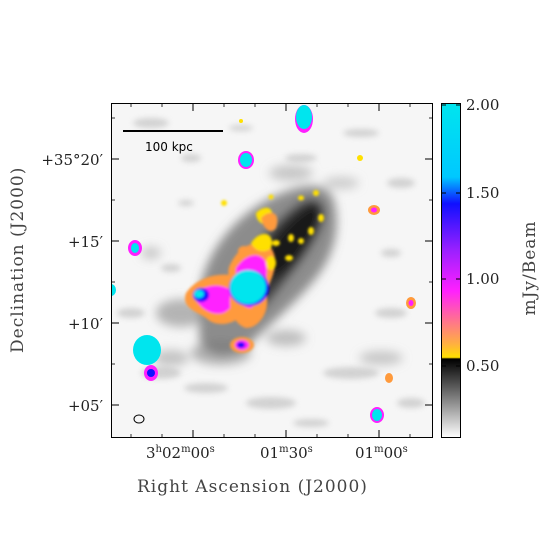  What do you see at coordinates (180, 453) in the screenshot?
I see `ra-tick-label: 3h02m00s` at bounding box center [180, 453].